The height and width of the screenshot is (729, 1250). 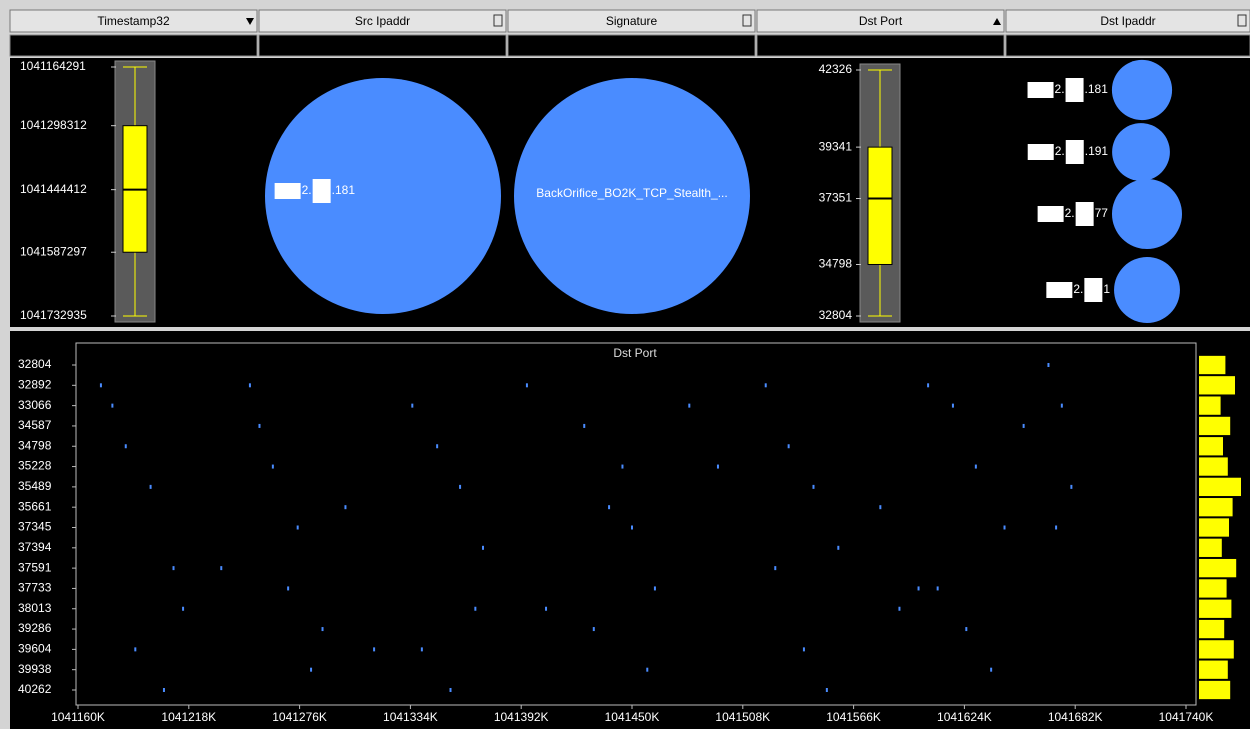 I want to click on sort-asc-icon, so click(x=997, y=21).